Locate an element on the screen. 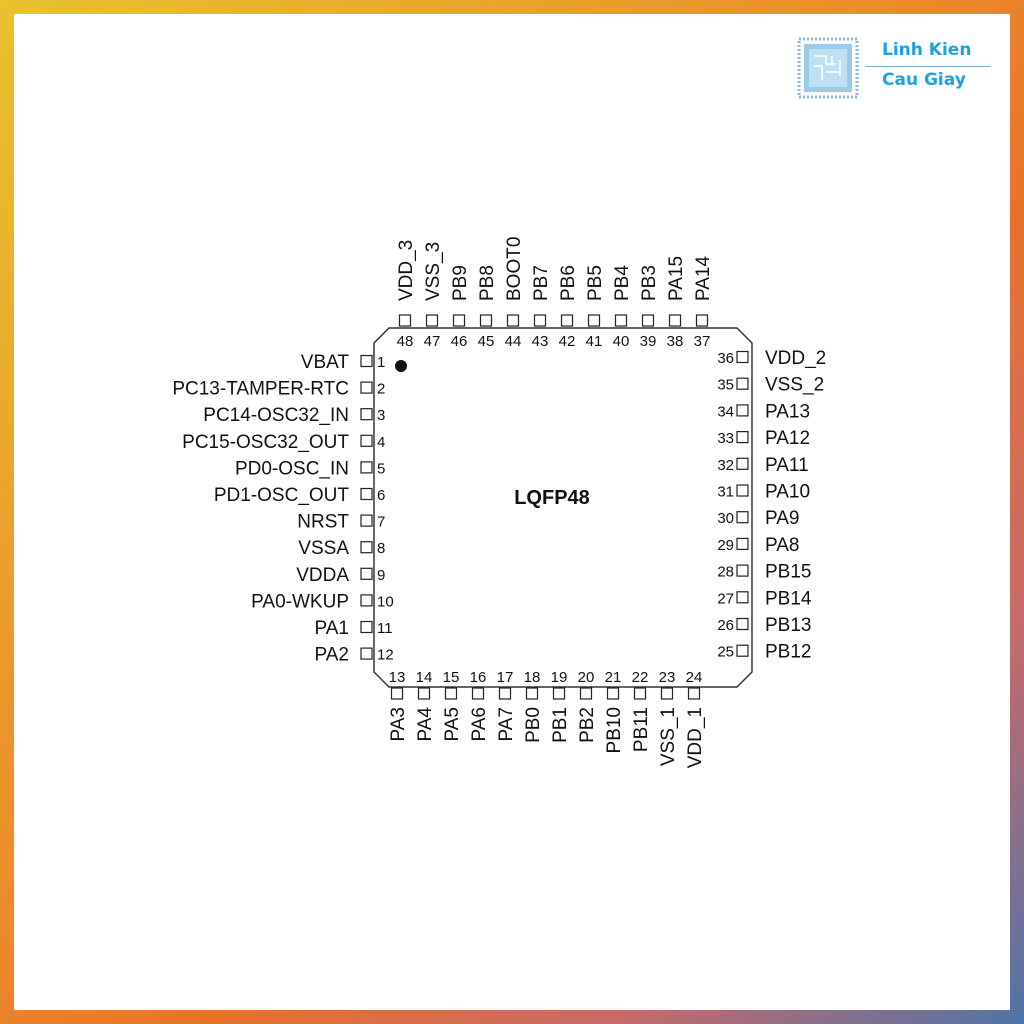 The height and width of the screenshot is (1024, 1024). pin-number: 46 is located at coordinates (459, 341).